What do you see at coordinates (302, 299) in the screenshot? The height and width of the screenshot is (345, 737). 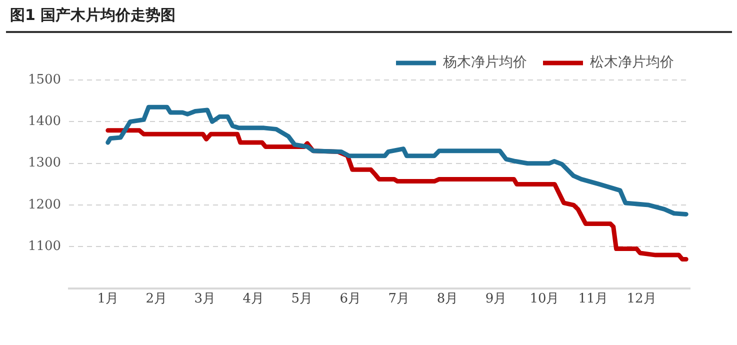 I see `x-tick-label: 5月` at bounding box center [302, 299].